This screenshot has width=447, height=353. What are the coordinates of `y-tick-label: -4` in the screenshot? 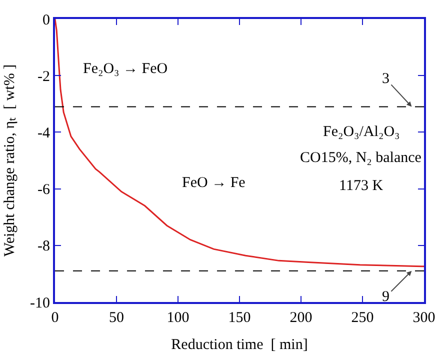 It's located at (44, 133).